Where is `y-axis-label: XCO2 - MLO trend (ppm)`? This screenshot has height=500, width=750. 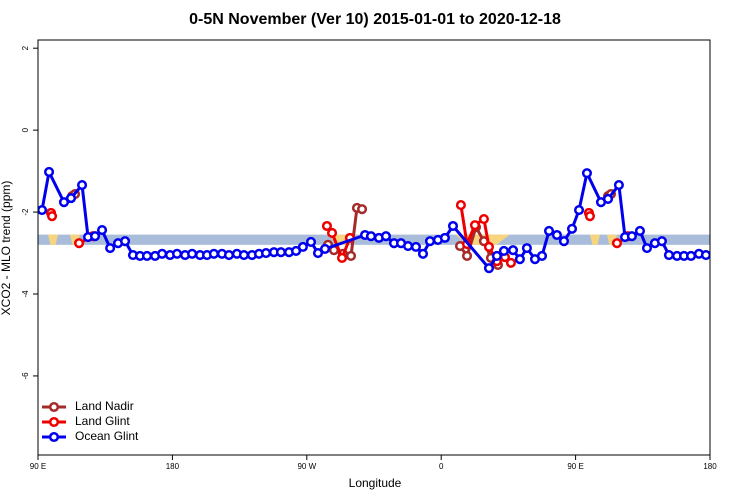 y-axis-label: XCO2 - MLO trend (ppm) is located at coordinates (6, 248).